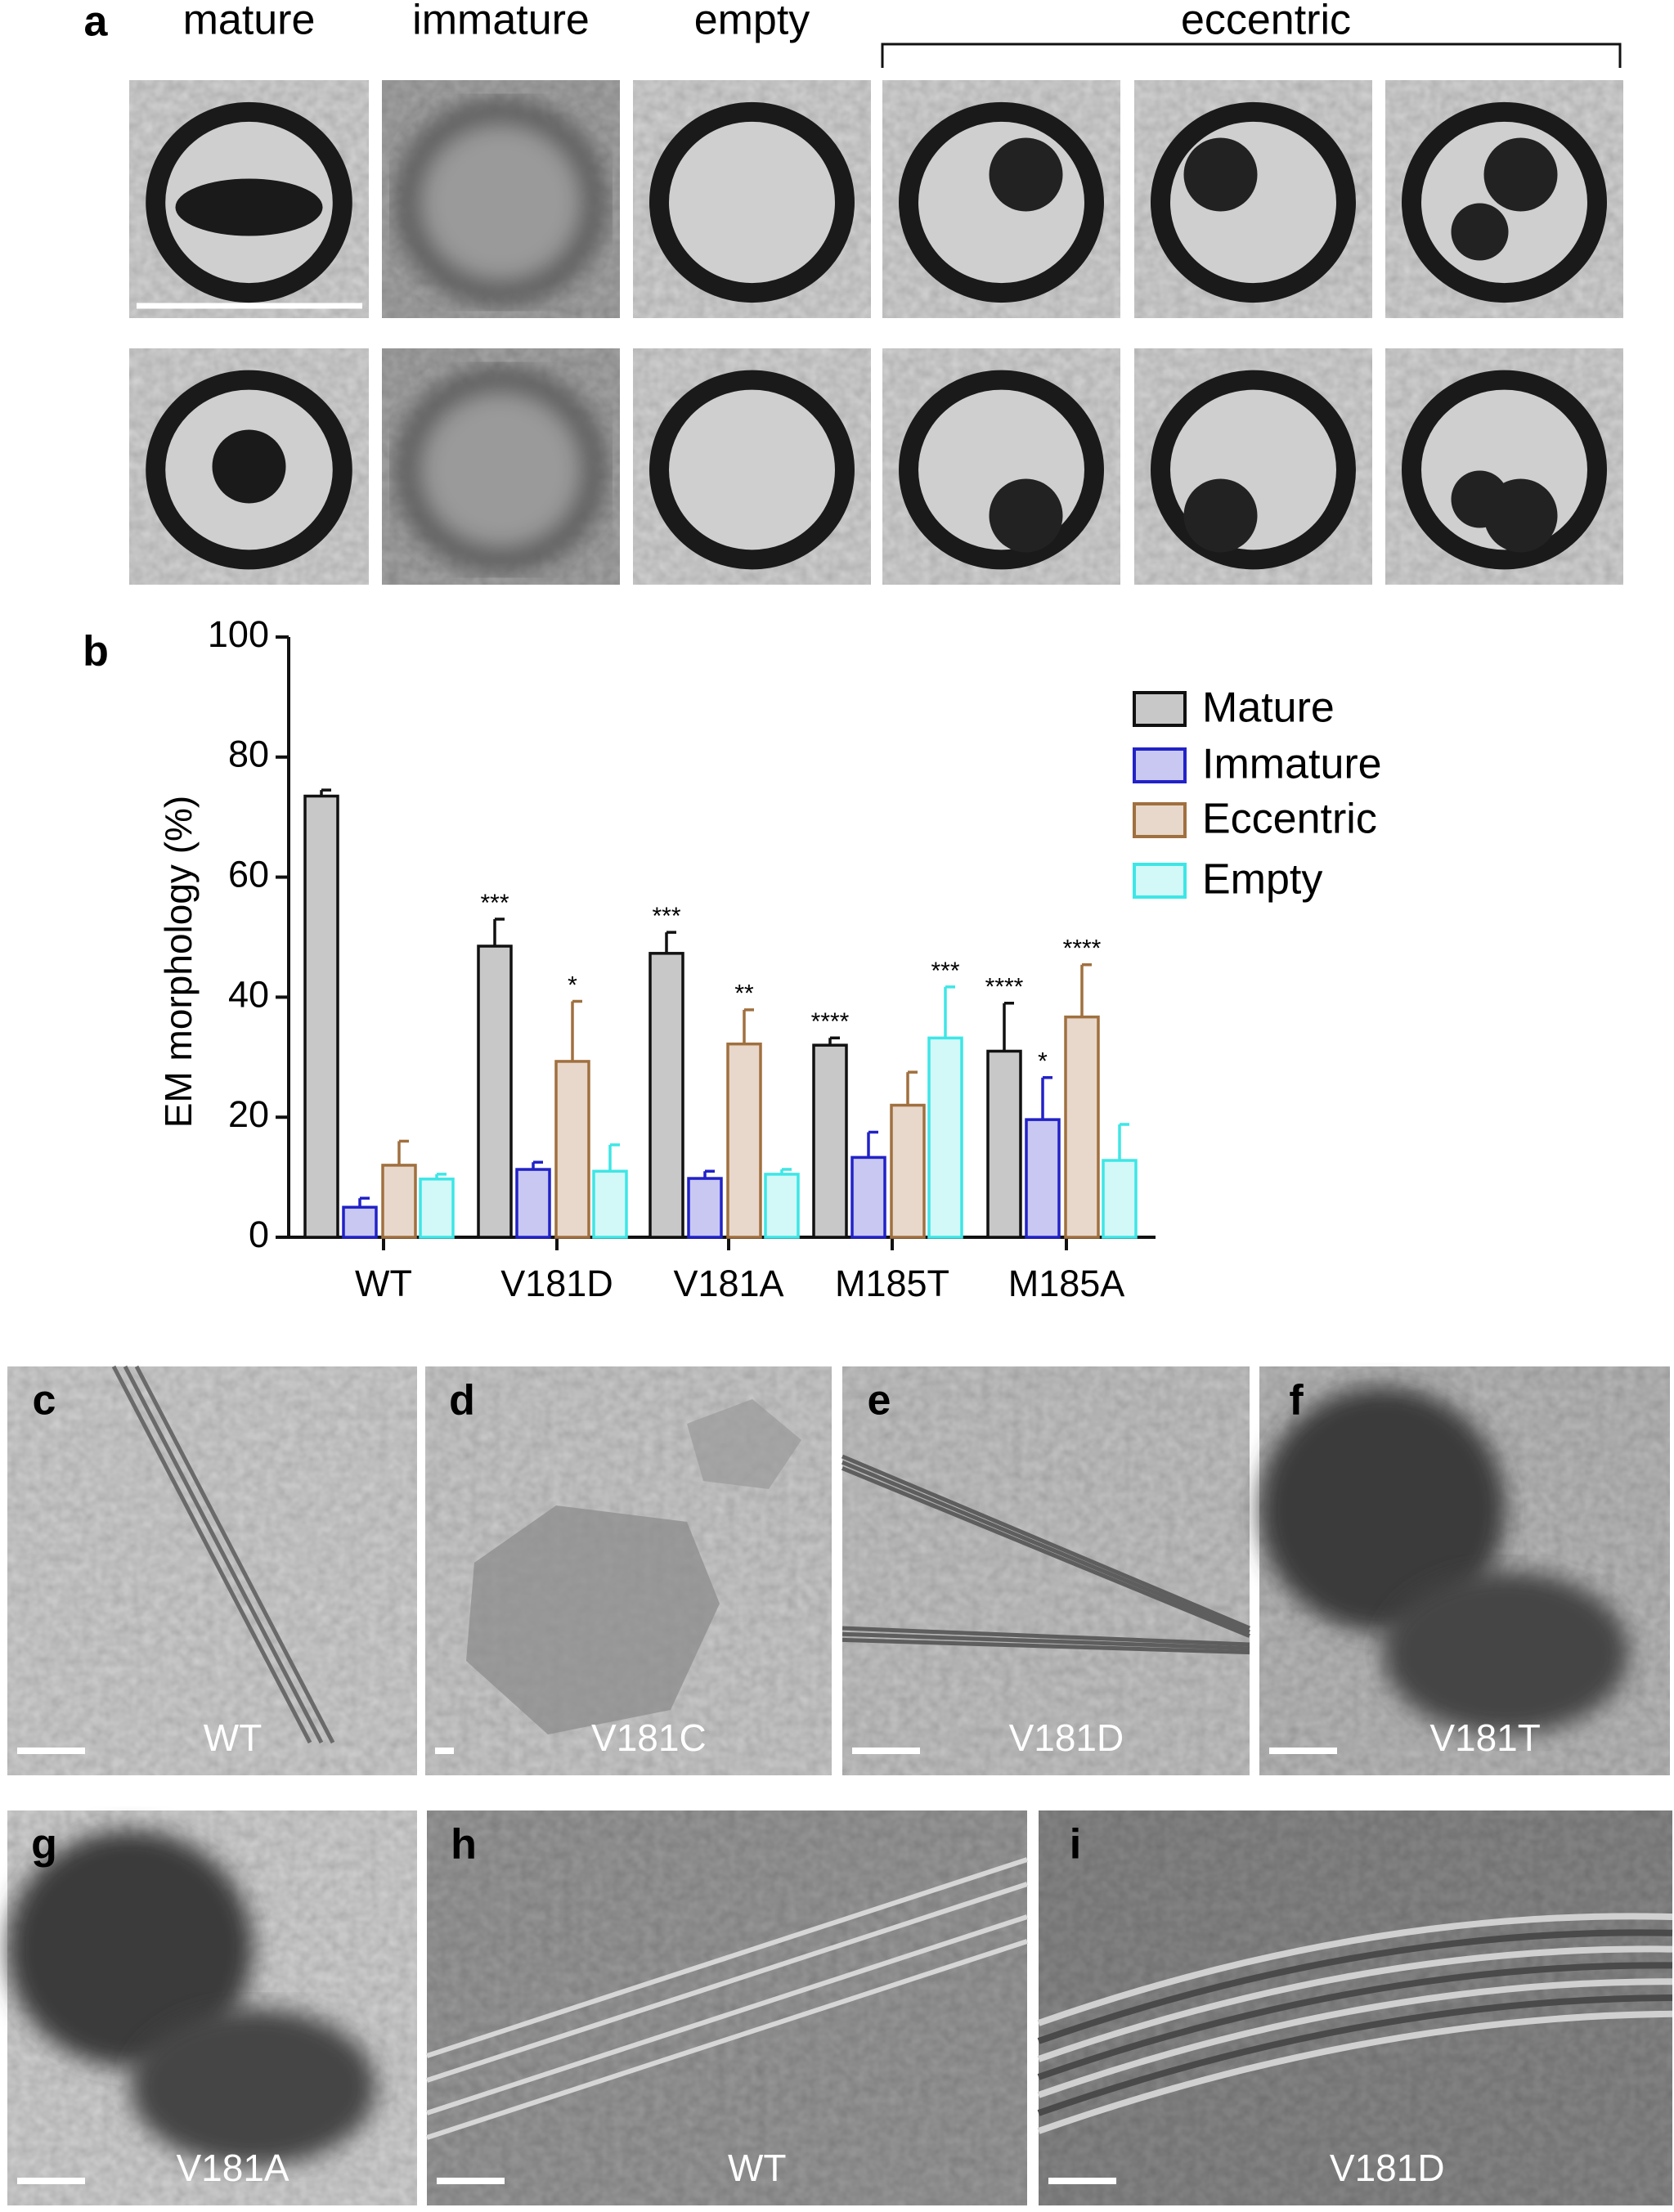  Describe the element at coordinates (1266, 22) in the screenshot. I see `group-label: eccentric` at that location.